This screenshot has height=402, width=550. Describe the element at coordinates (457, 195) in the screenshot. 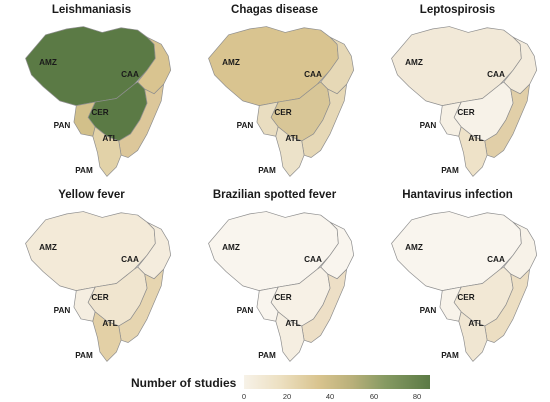

I see `panel-title: Hantavirus infection` at that location.